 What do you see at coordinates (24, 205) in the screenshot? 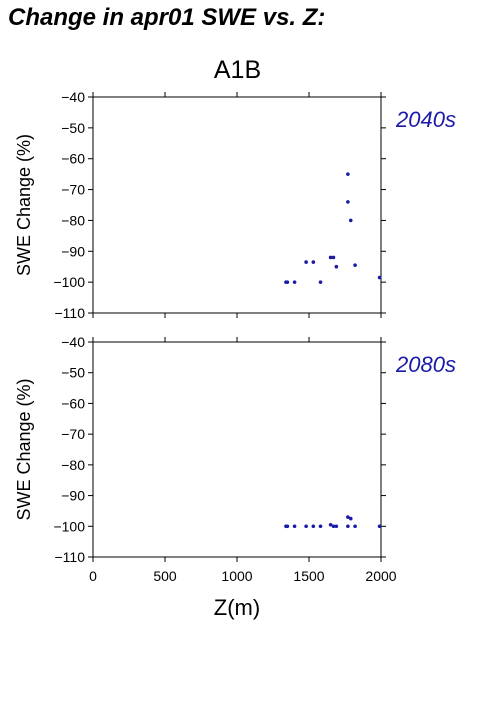
I see `chart-1-y-axis-label: SWE Change (%)` at bounding box center [24, 205].